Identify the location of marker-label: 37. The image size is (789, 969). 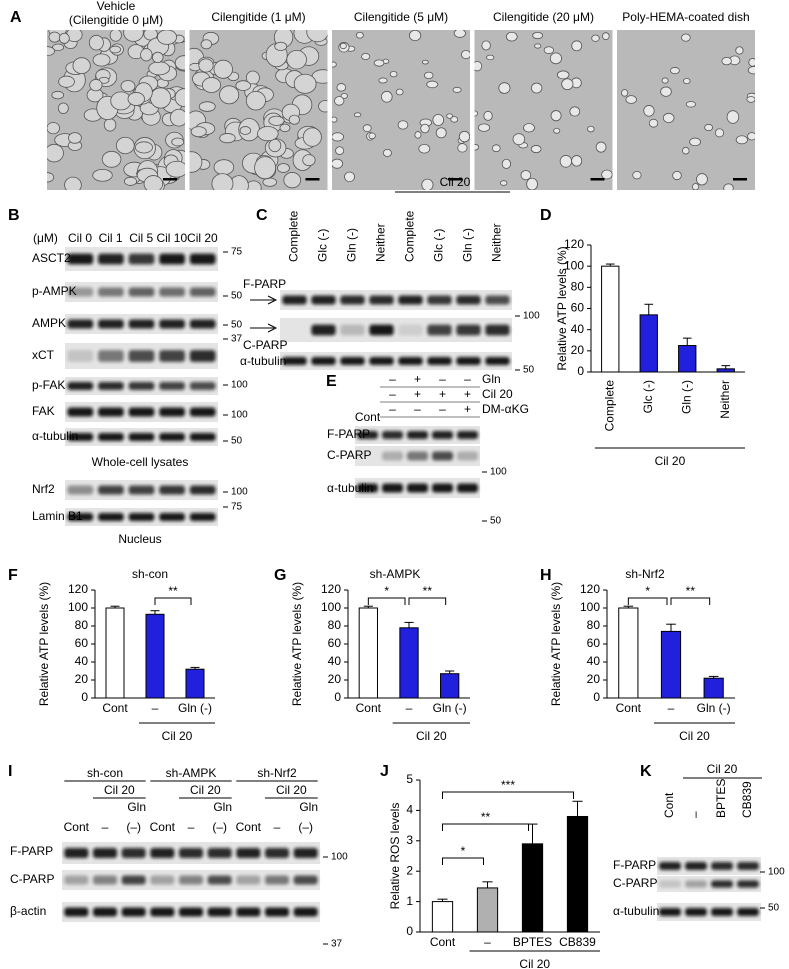
(237, 339).